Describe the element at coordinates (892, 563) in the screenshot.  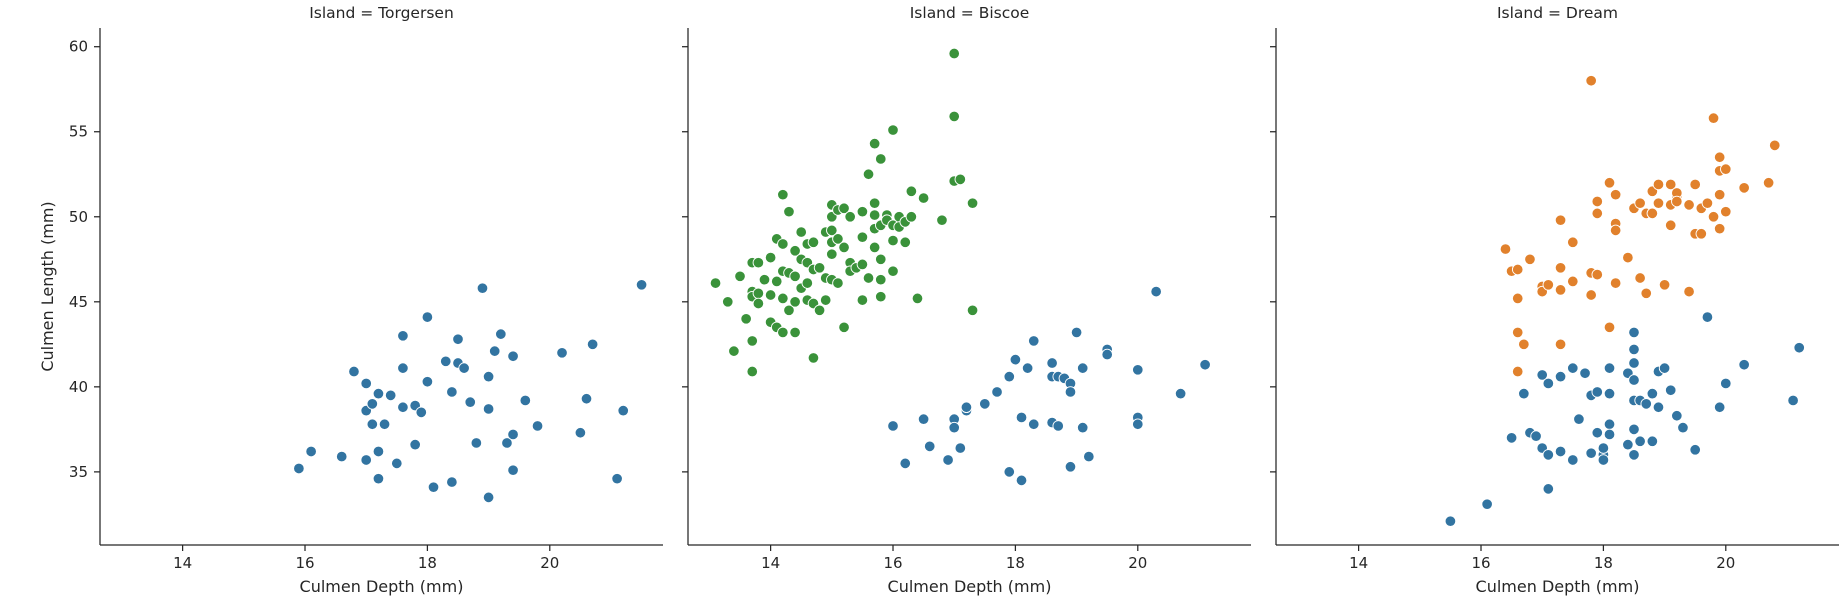
I see `x-tick-label: 16` at that location.